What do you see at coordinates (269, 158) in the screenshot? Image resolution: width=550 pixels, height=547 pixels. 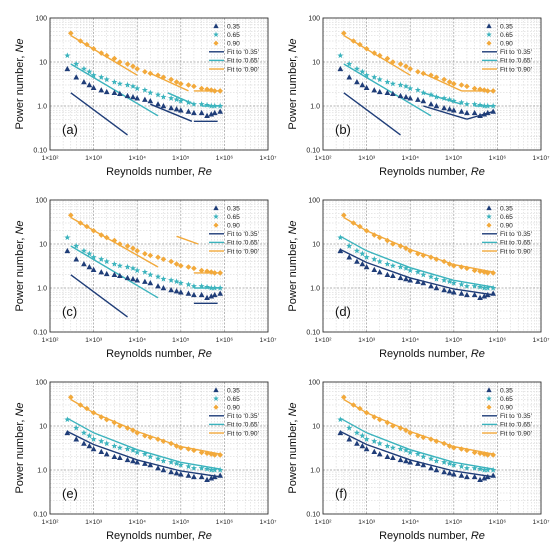 I see `x-tick-label: 1×10⁷` at bounding box center [269, 158].